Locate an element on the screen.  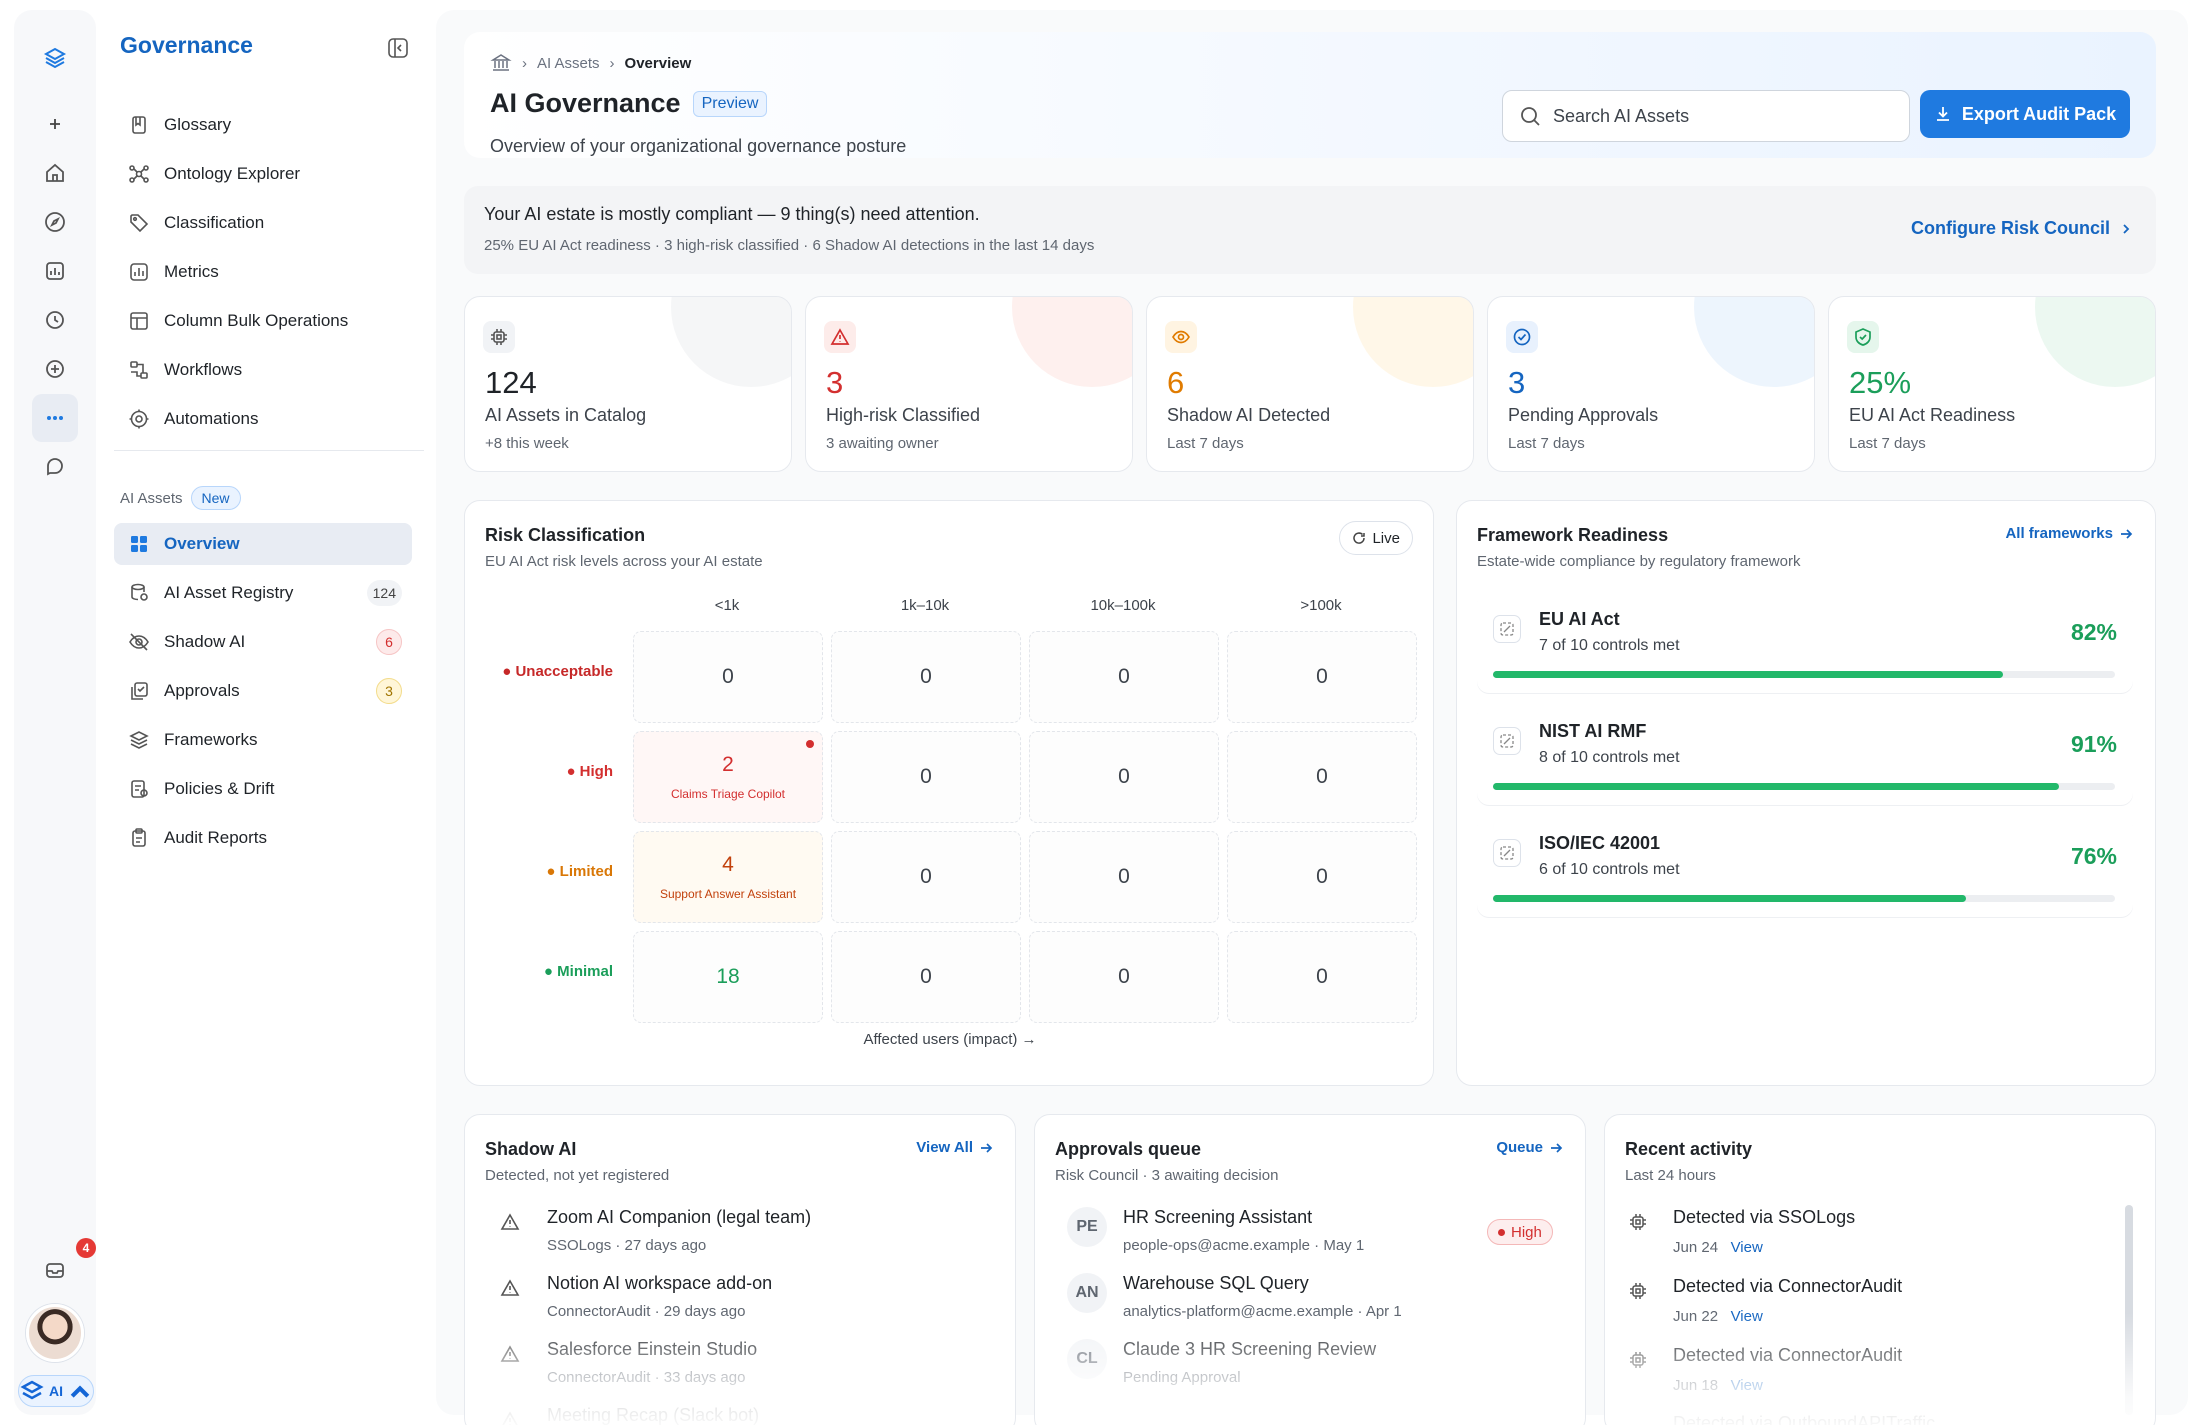
live-toggle: Live is located at coordinates (1376, 538).